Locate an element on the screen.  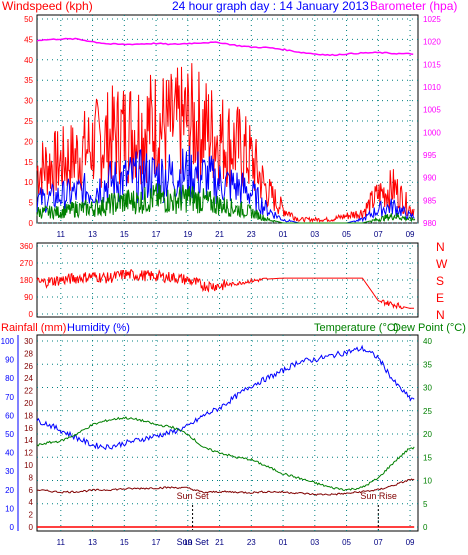
barometer-series is located at coordinates (225, 47).